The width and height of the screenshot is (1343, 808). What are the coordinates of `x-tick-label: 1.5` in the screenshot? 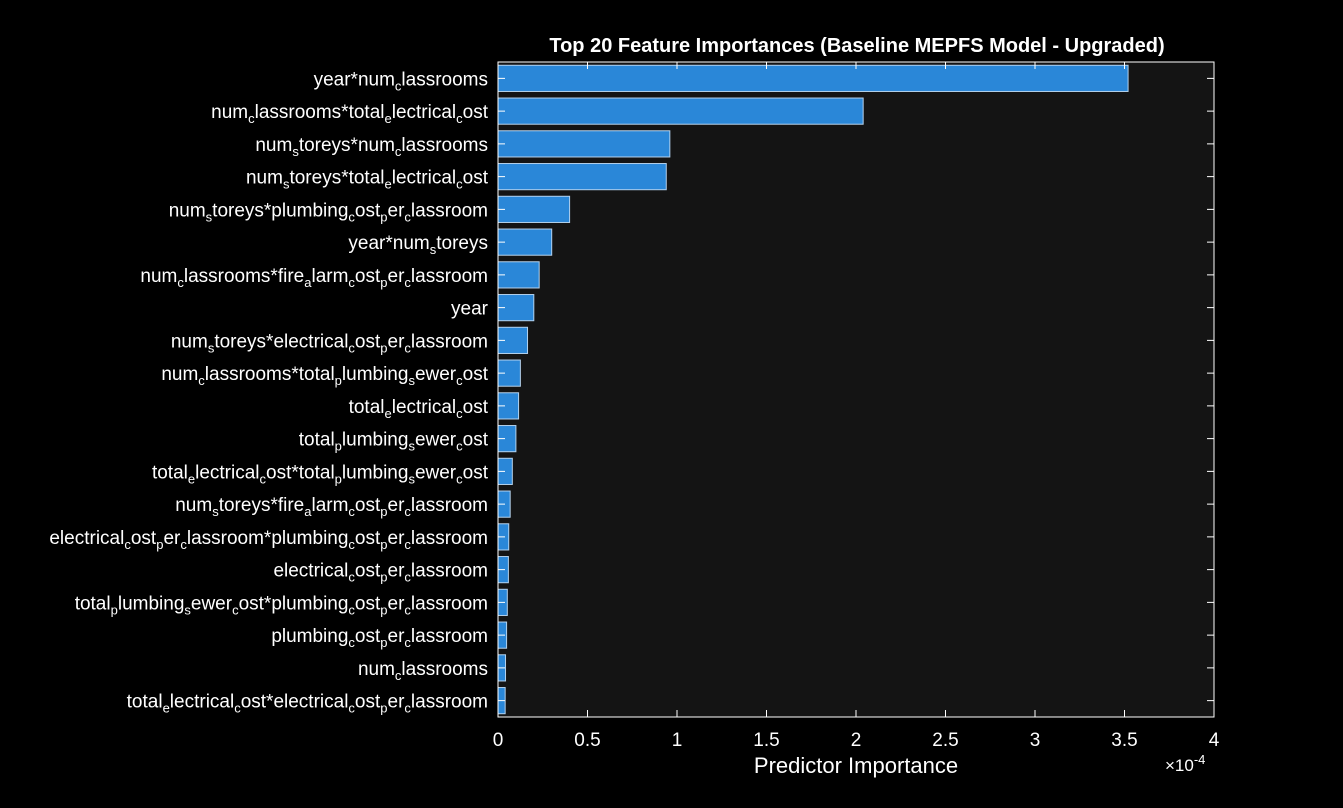 It's located at (766, 740).